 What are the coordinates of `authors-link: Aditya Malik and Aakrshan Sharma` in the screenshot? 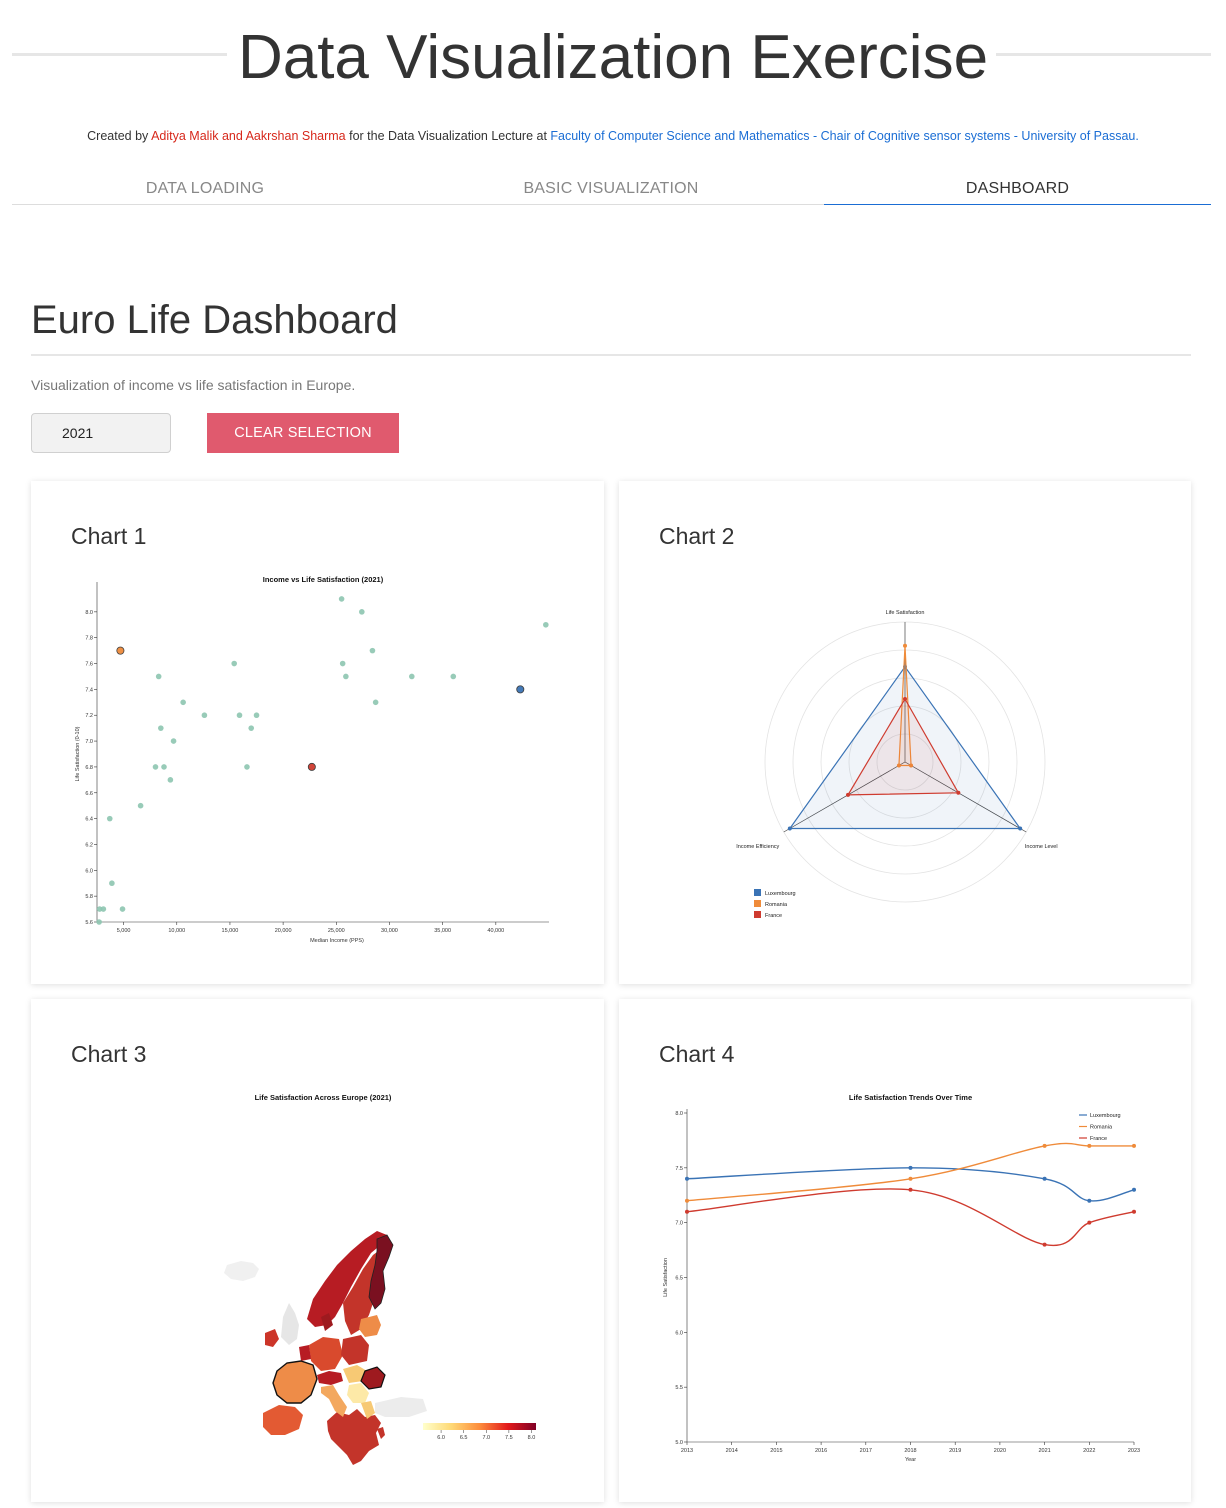 It's located at (248, 136).